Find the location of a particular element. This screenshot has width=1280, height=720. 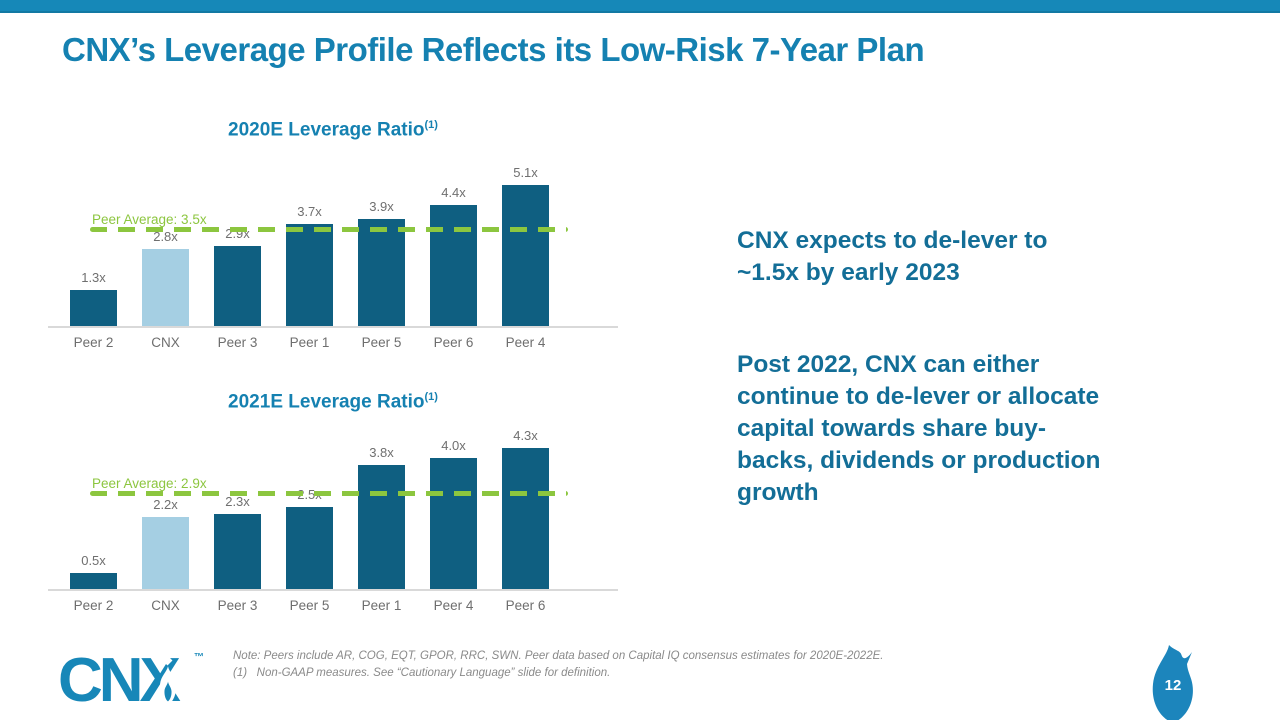

chart-title: 2020E Leverage Ratio(1) is located at coordinates (333, 127).